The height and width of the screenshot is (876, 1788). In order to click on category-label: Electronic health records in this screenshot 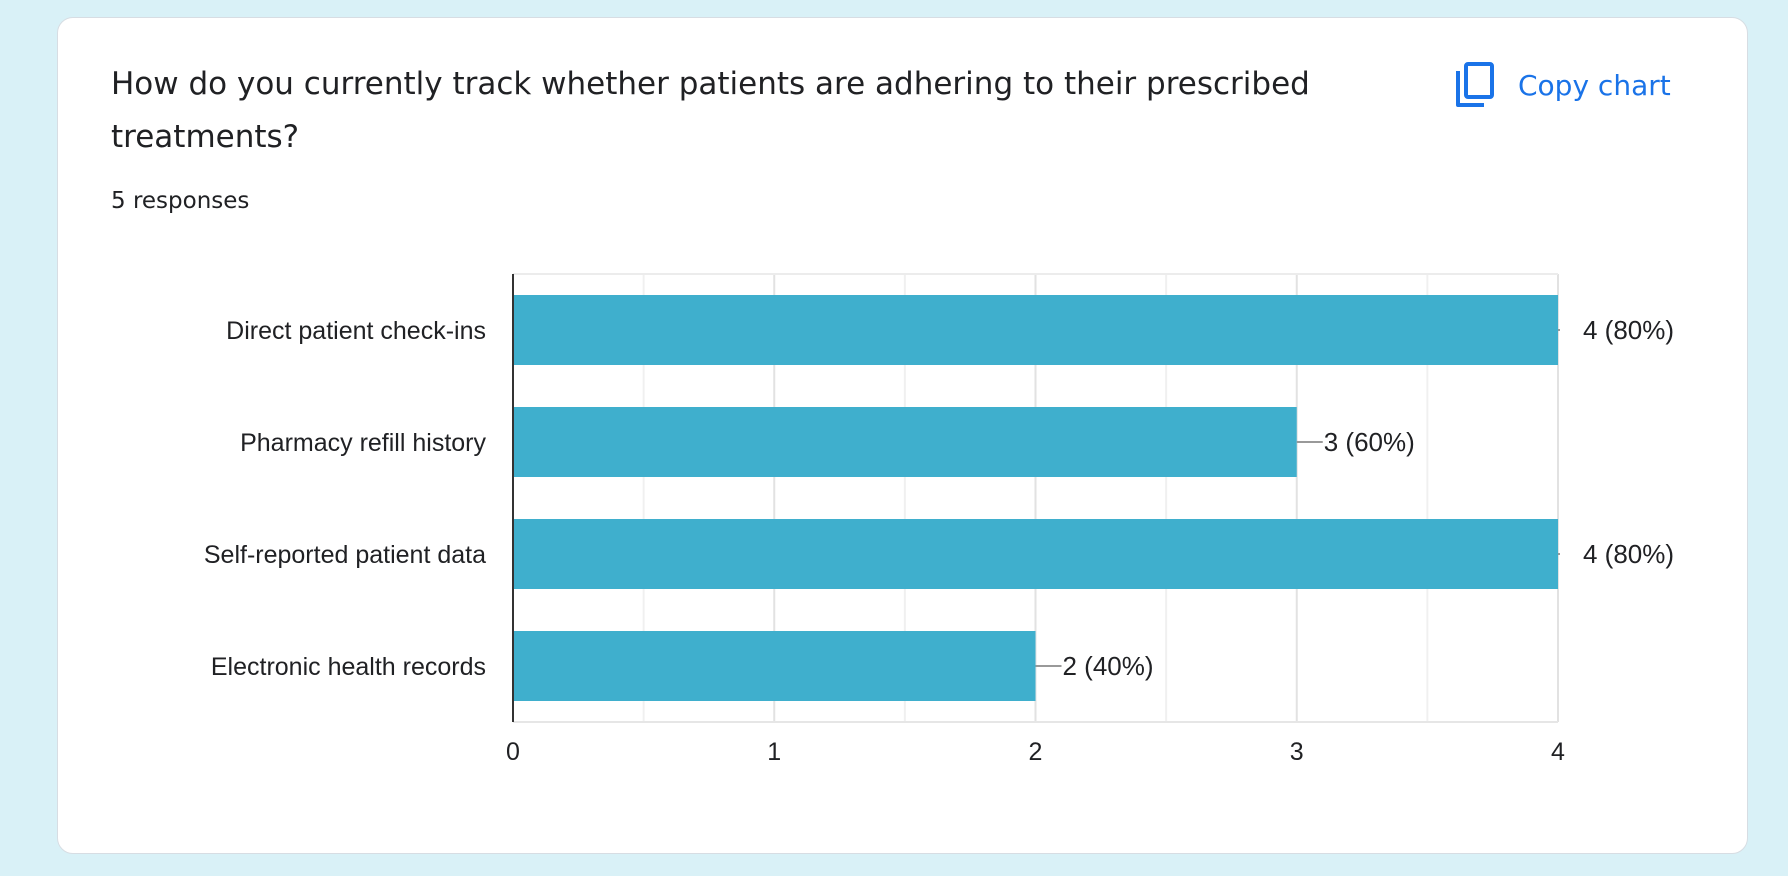, I will do `click(348, 667)`.